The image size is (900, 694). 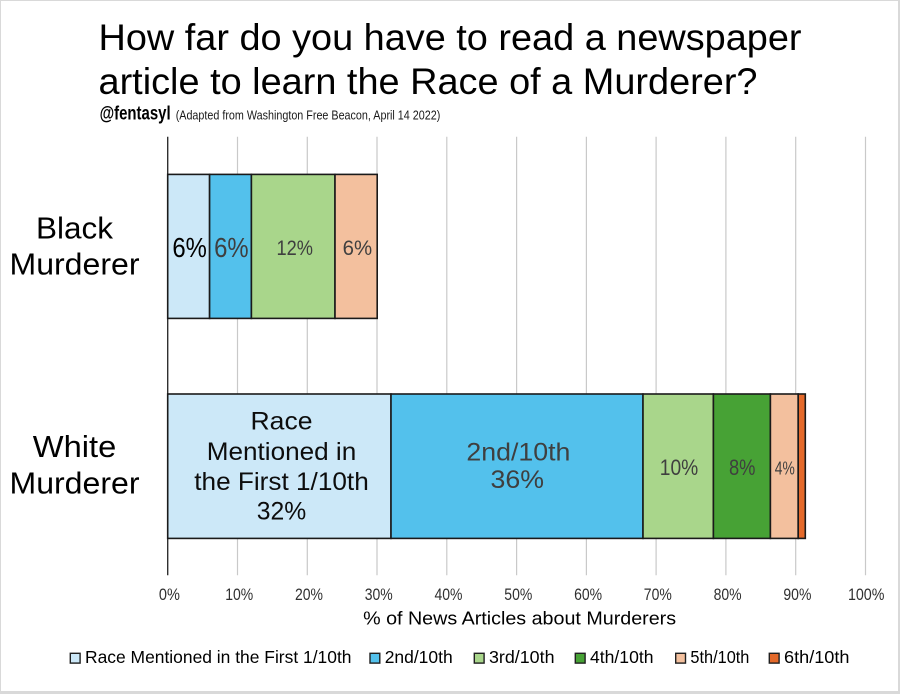 What do you see at coordinates (218, 657) in the screenshot?
I see `svg-text:Race Mentioned in the First 1/: Race Mentioned in the First 1/10th` at bounding box center [218, 657].